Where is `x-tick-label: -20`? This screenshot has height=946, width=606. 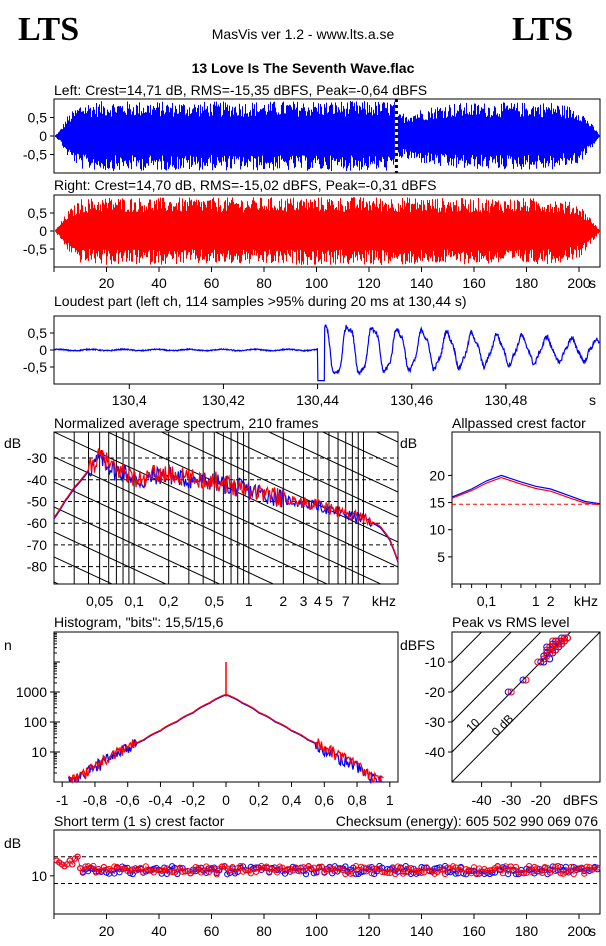
x-tick-label: -20 is located at coordinates (541, 800).